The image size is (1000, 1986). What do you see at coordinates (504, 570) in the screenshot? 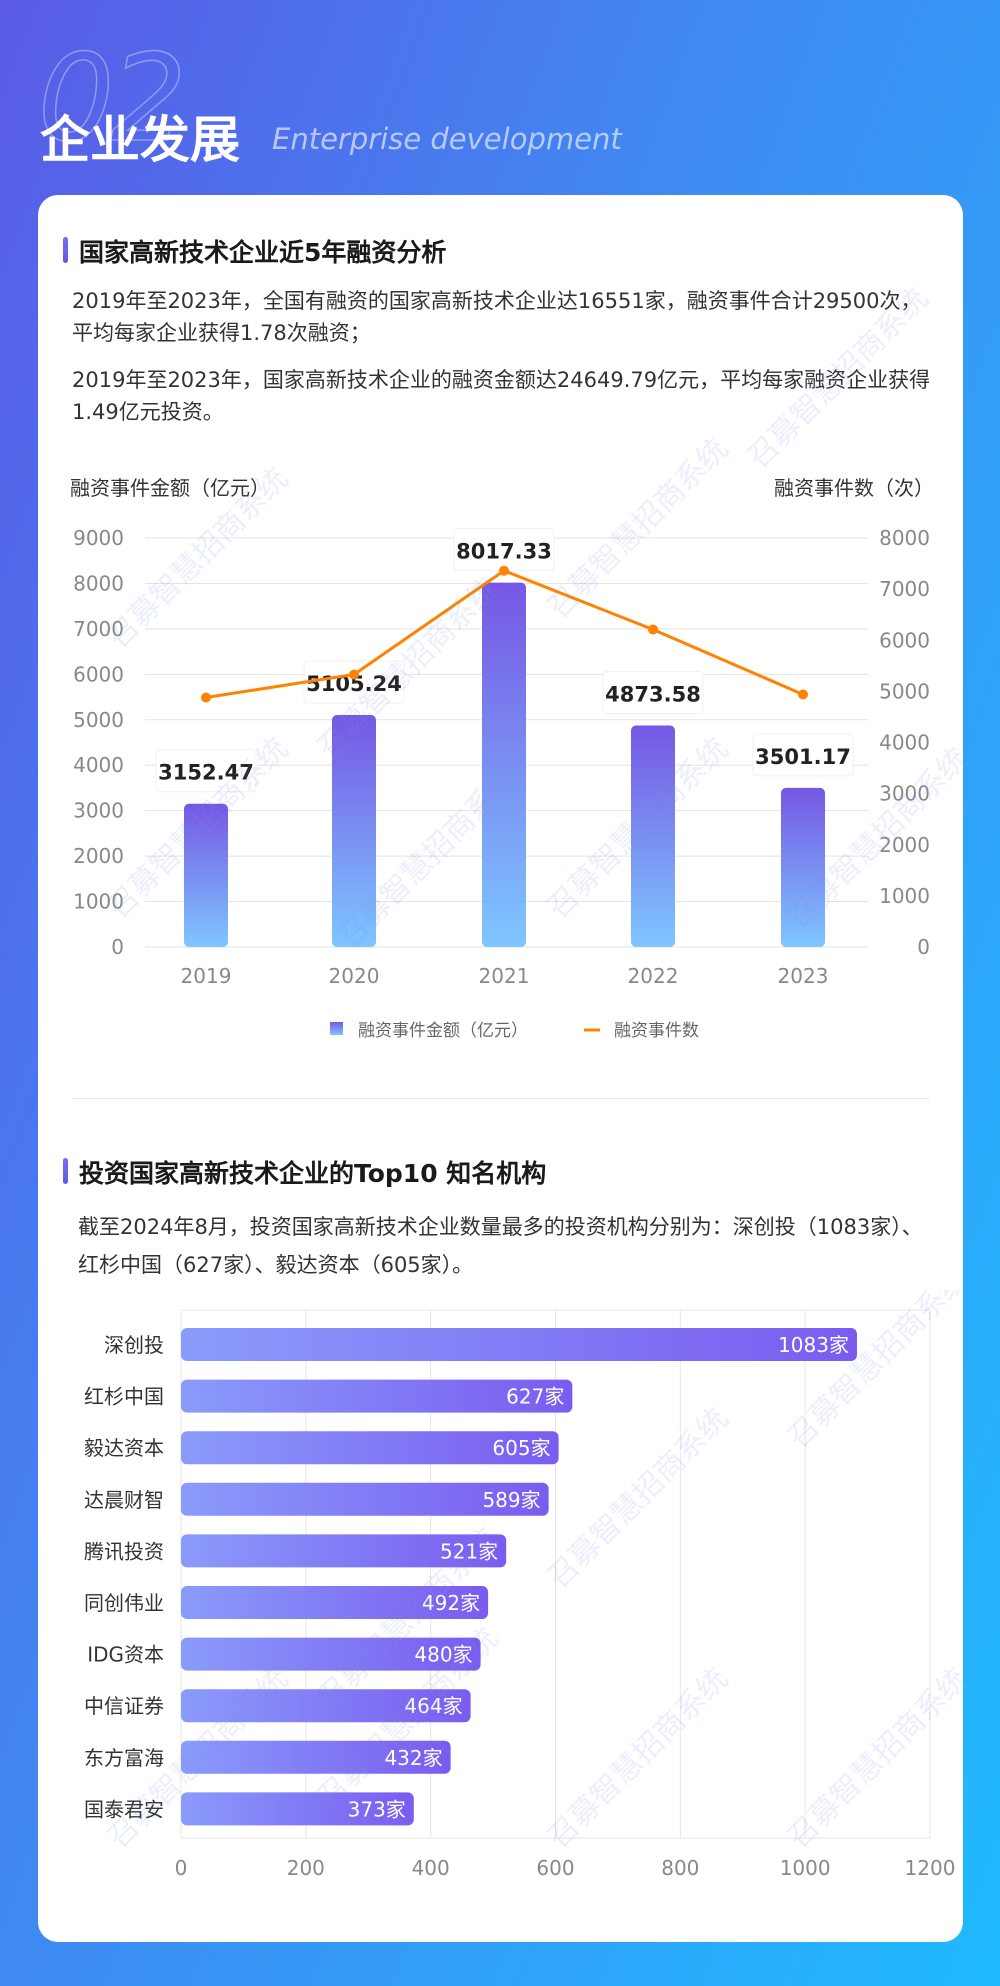
I see `line-point-2021` at bounding box center [504, 570].